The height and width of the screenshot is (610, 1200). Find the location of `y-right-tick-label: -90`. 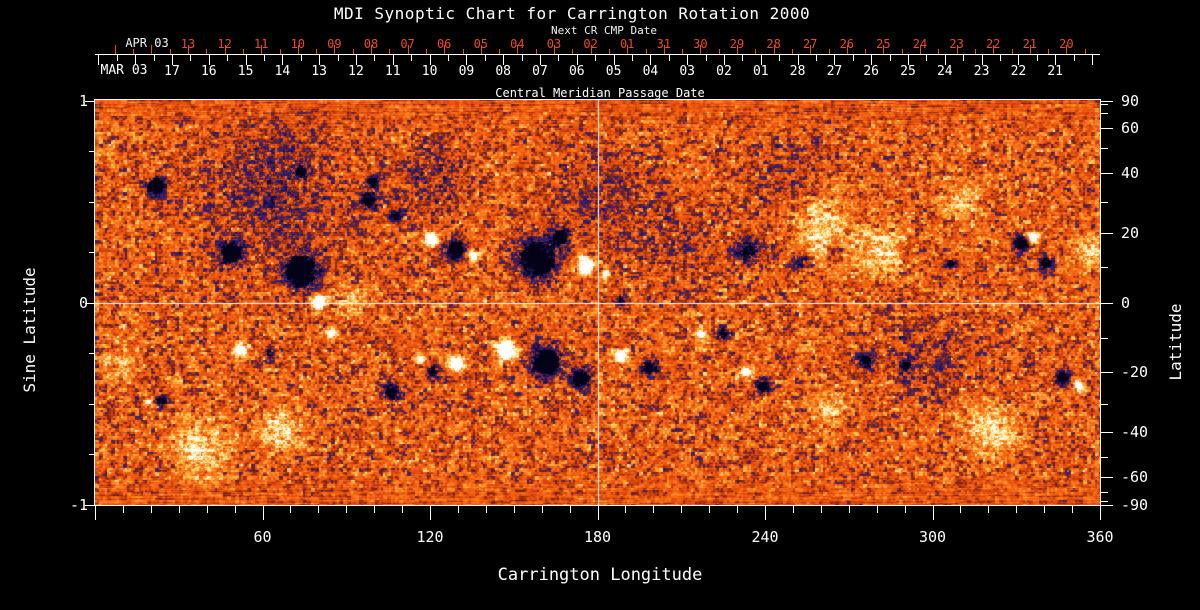

y-right-tick-label: -90 is located at coordinates (1135, 504).